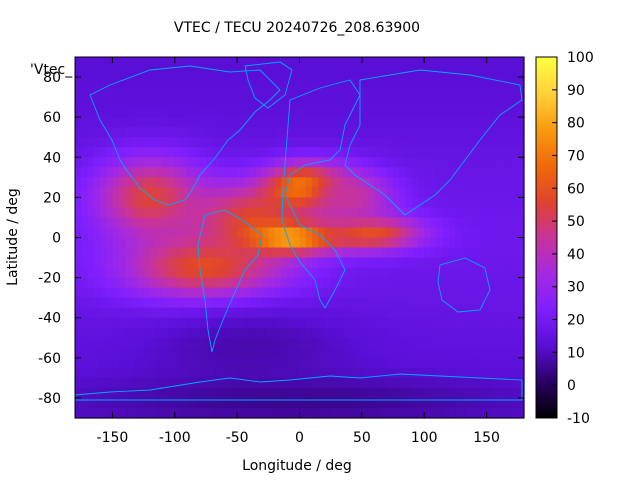 The width and height of the screenshot is (640, 480). I want to click on coast-asia, so click(433, 142).